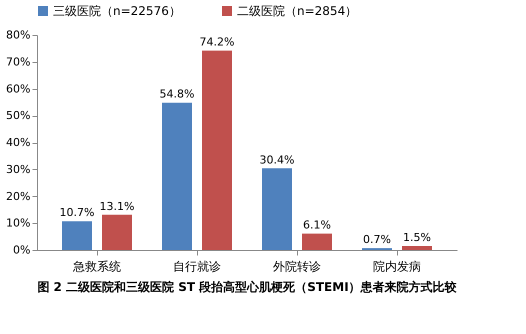  What do you see at coordinates (417, 237) in the screenshot?
I see `data-label: 1.5%` at bounding box center [417, 237].